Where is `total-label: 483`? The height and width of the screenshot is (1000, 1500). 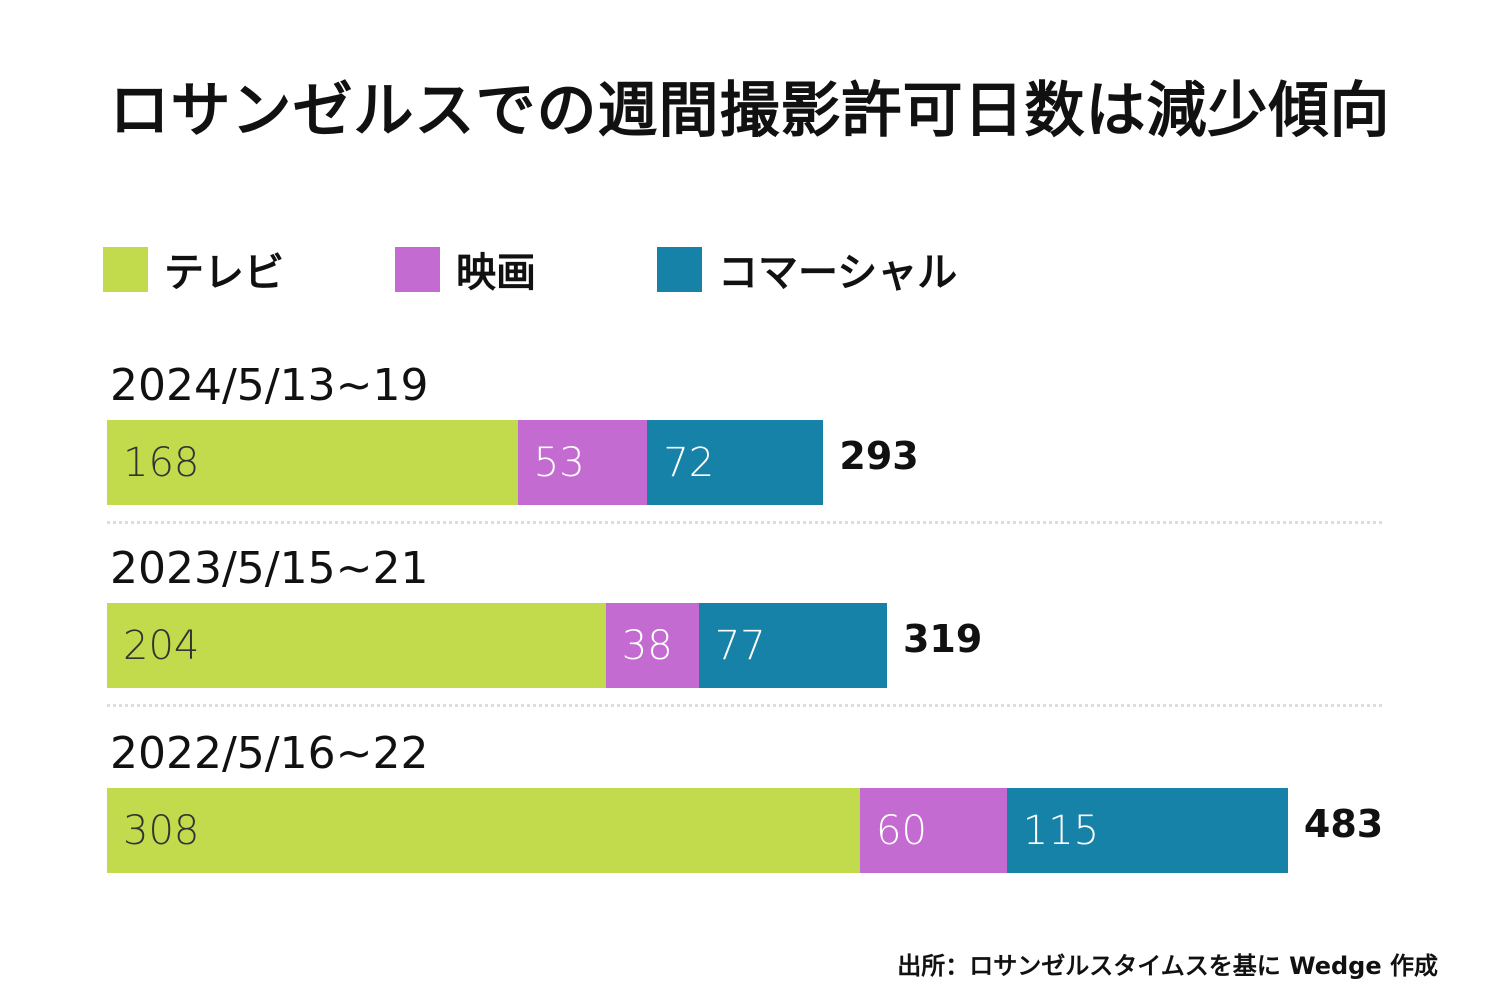
total-label: 483 is located at coordinates (1343, 824).